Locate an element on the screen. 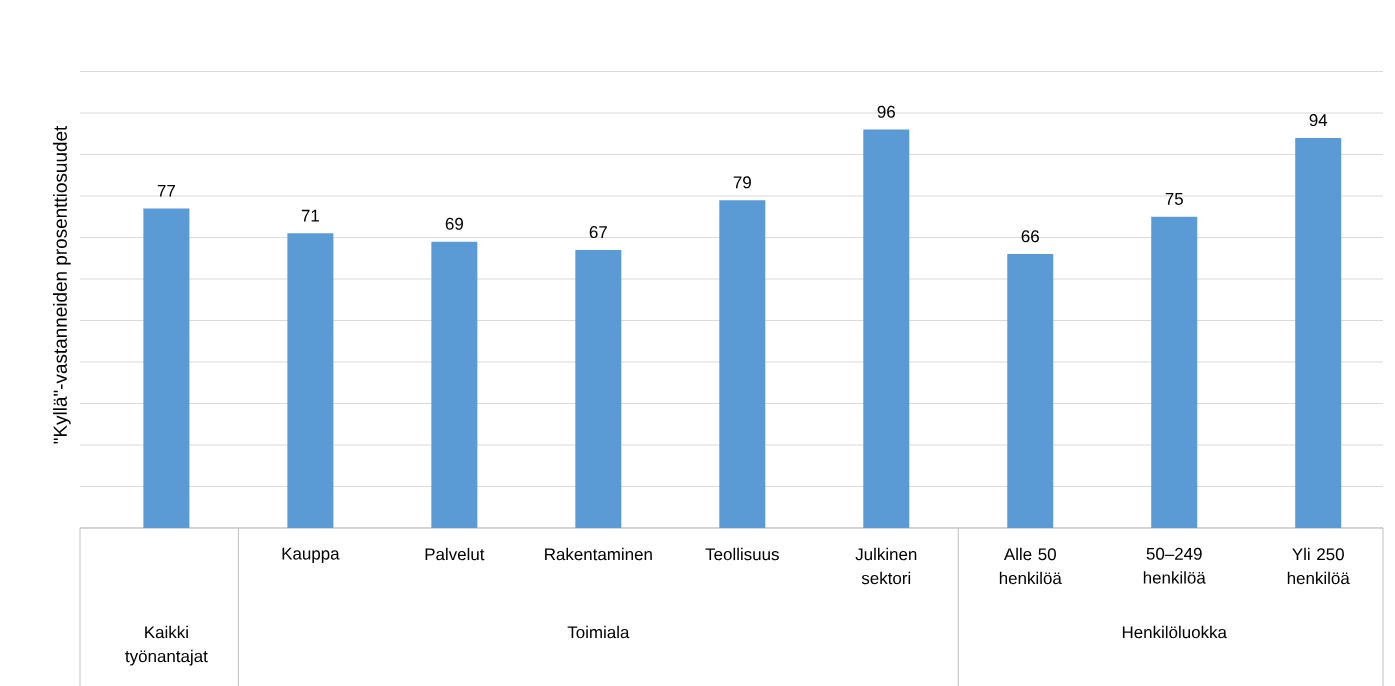 Image resolution: width=1395 pixels, height=686 pixels. x-tick-label: Julkinen sektori is located at coordinates (886, 566).